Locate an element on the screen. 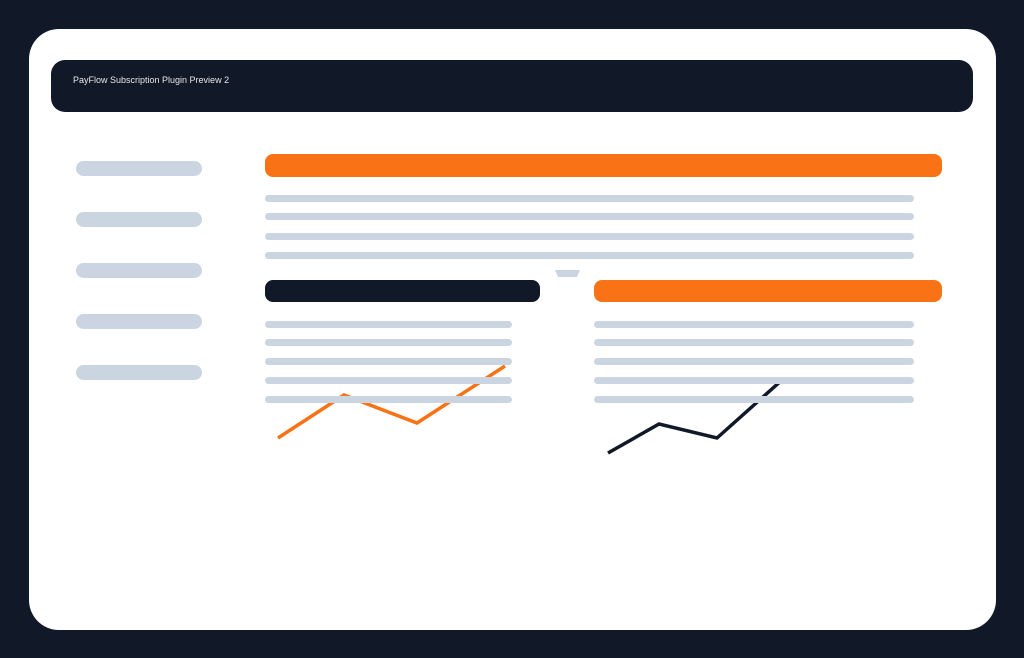  trend-line-orange-icon is located at coordinates (391, 402).